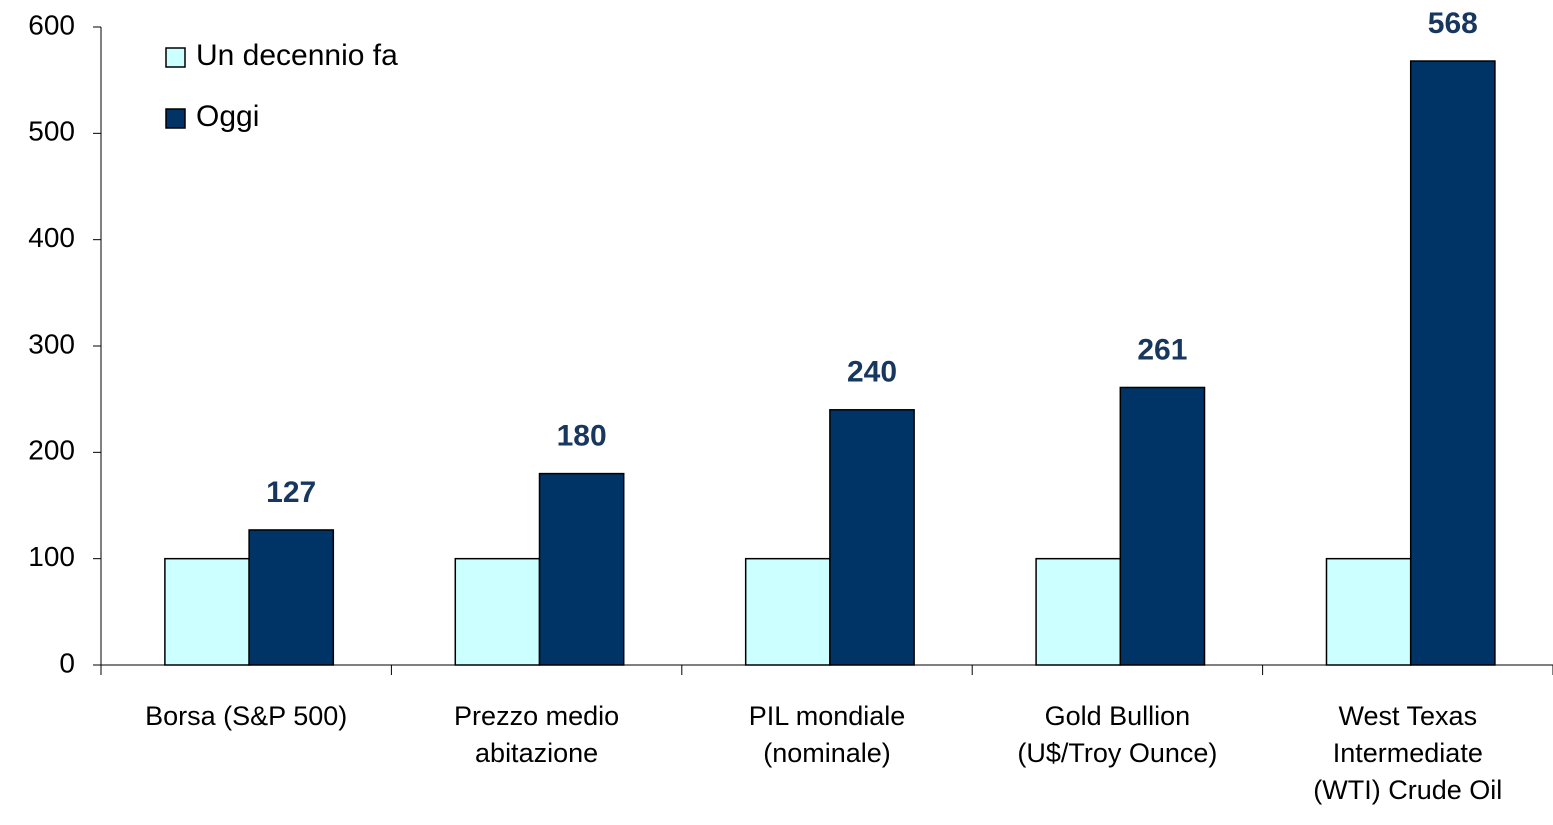 Image resolution: width=1553 pixels, height=825 pixels. Describe the element at coordinates (1118, 716) in the screenshot. I see `x-tick-label: Gold Bullion` at that location.